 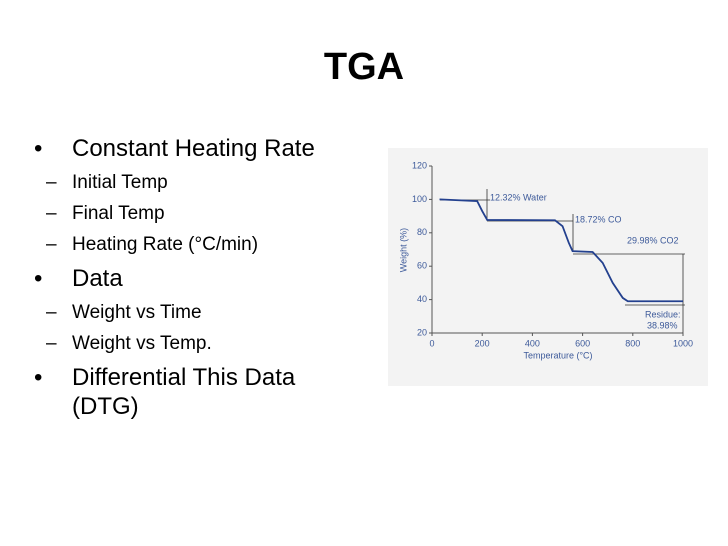 What do you see at coordinates (662, 325) in the screenshot?
I see `annotation: 38.98%` at bounding box center [662, 325].